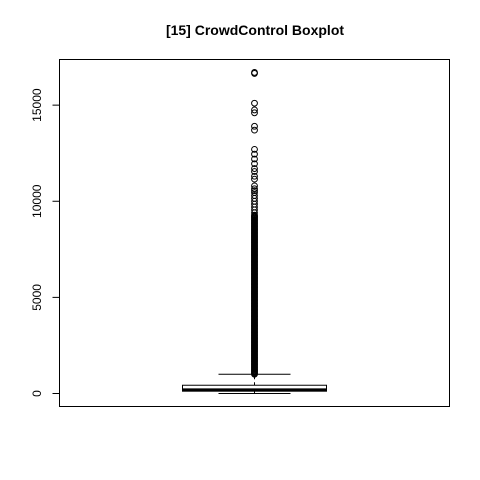 This screenshot has height=480, width=480. What do you see at coordinates (37, 105) in the screenshot?
I see `y-tick-label: 15000` at bounding box center [37, 105].